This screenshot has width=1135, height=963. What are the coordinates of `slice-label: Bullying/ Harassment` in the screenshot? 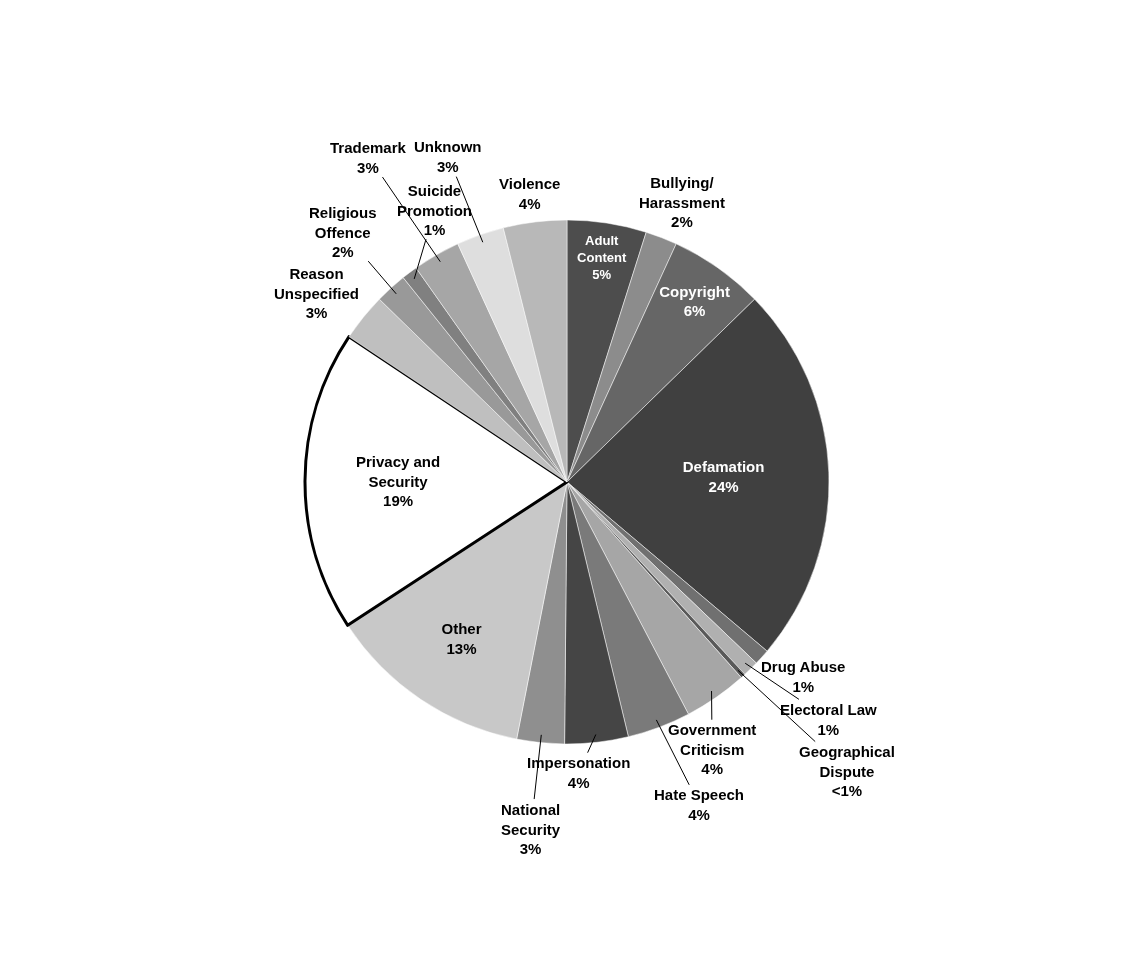 It's located at (682, 192).